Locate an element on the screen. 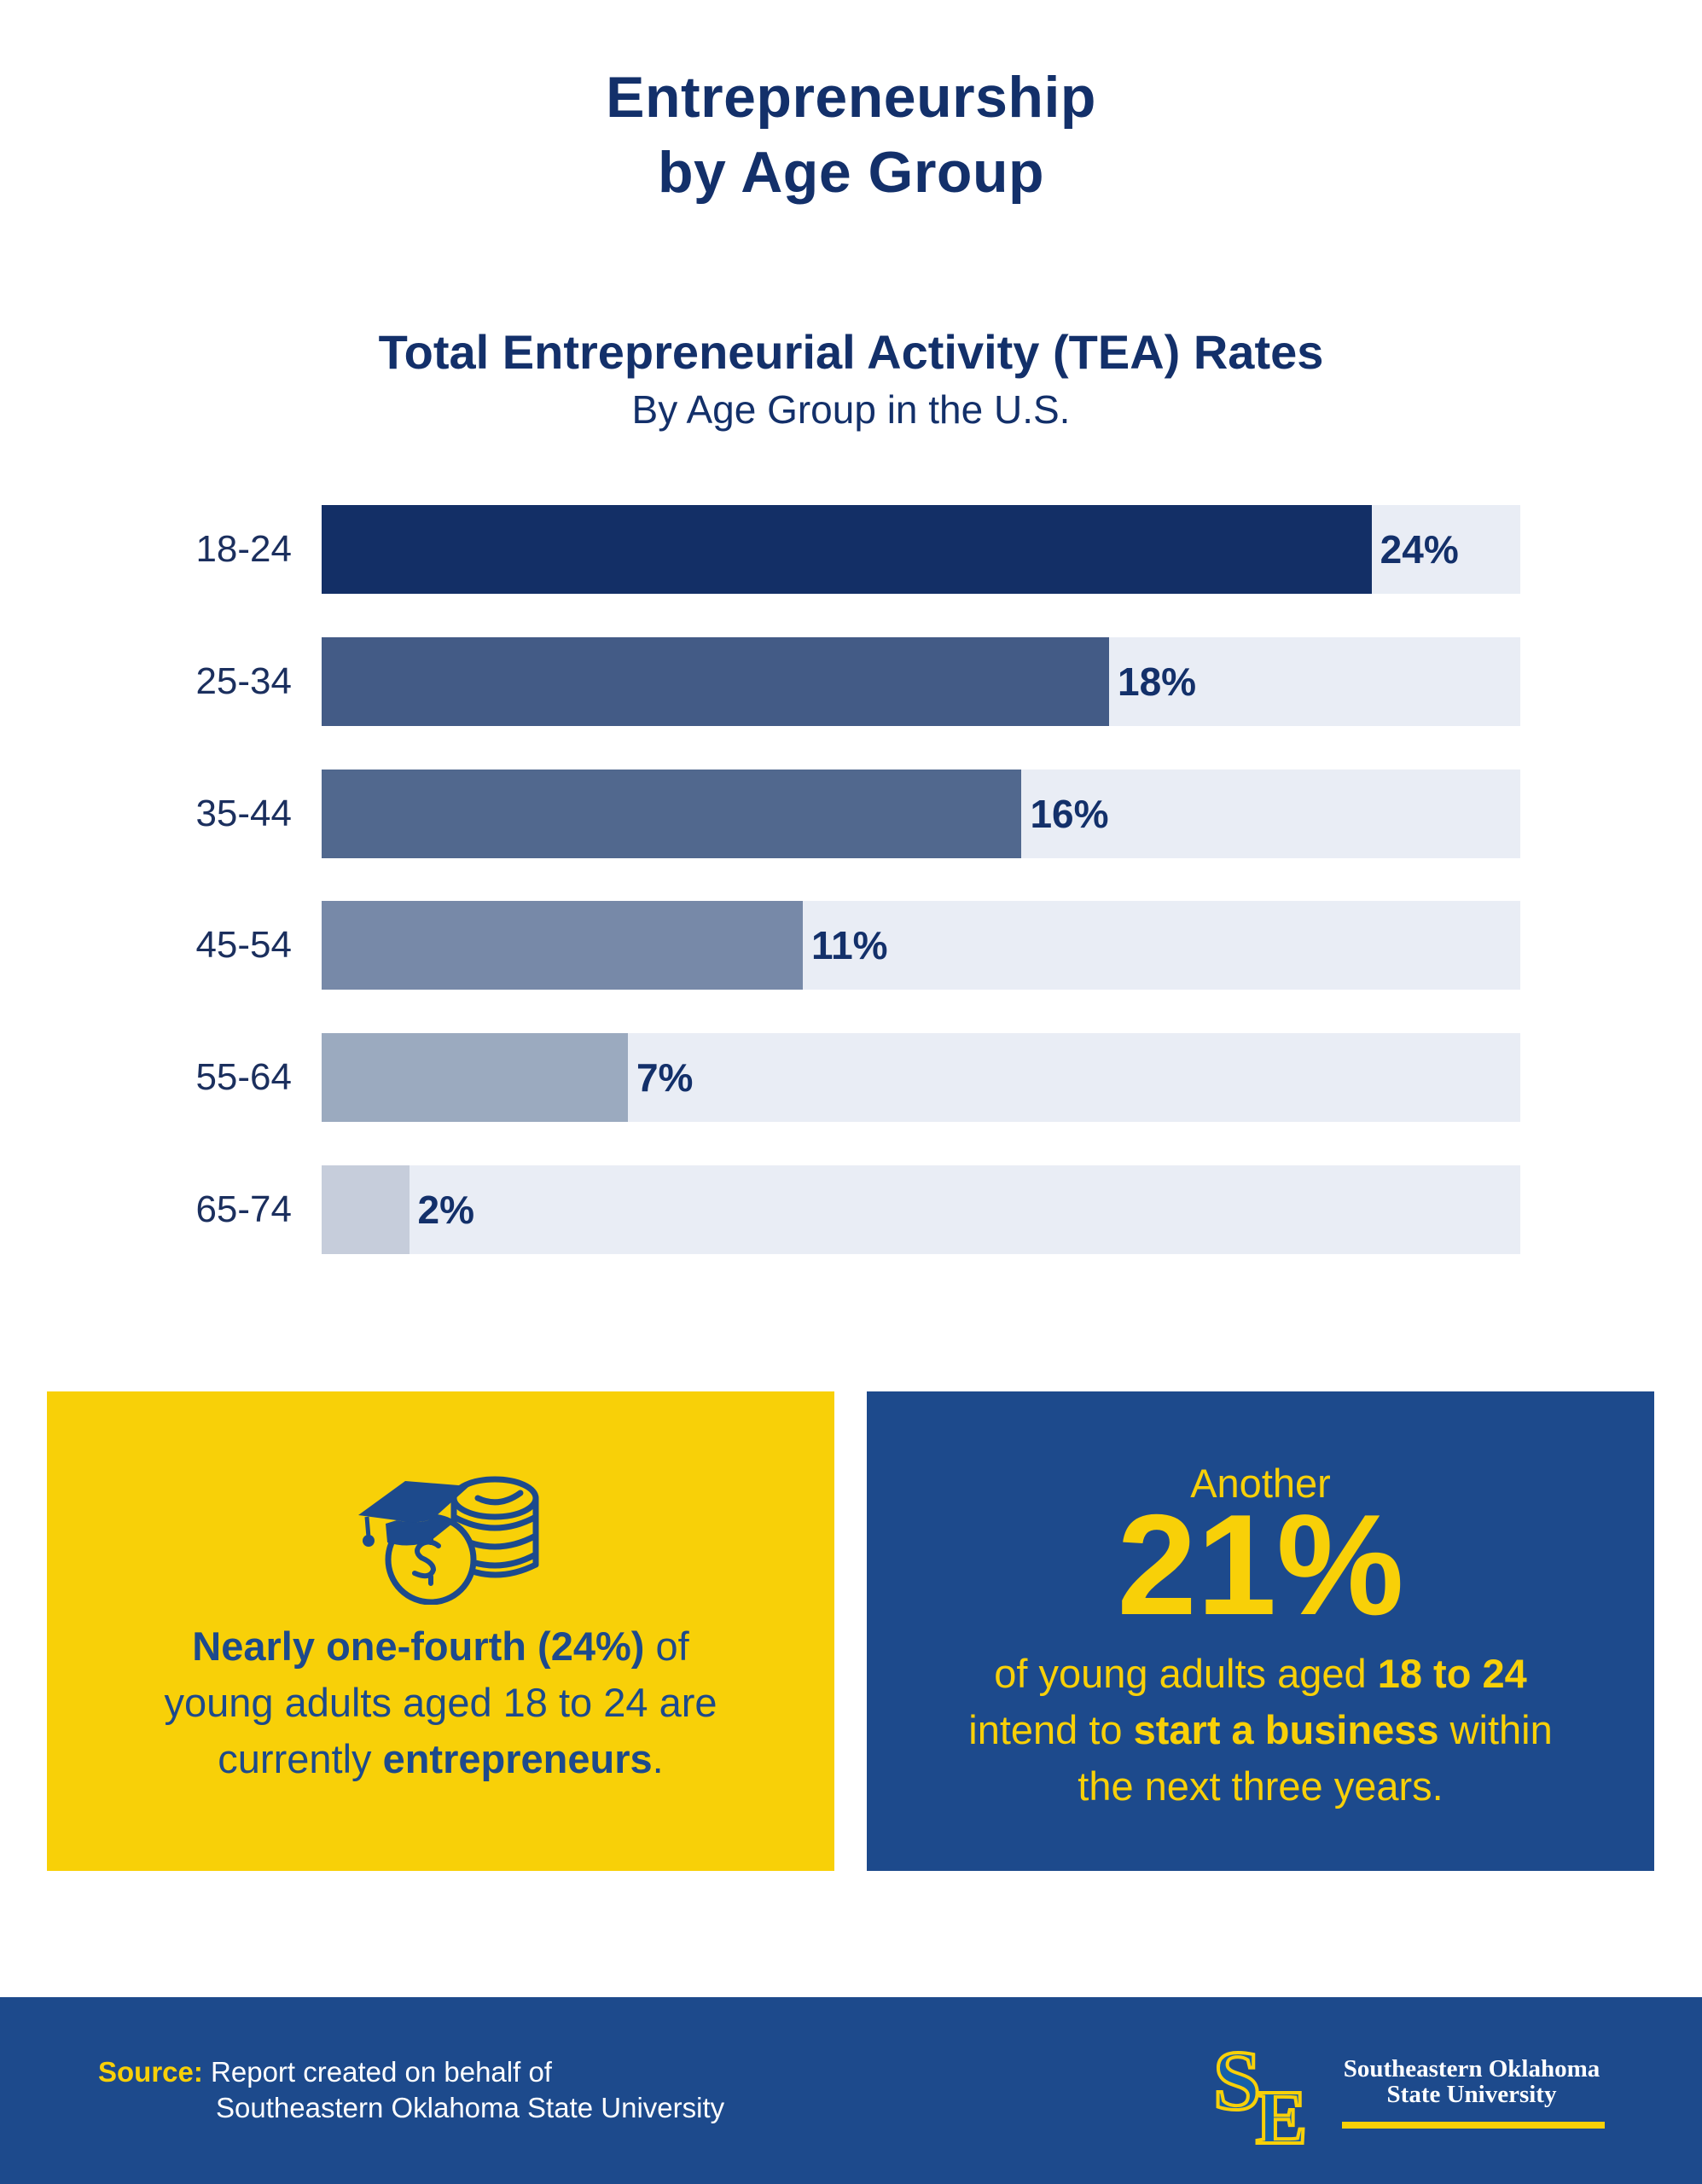 The width and height of the screenshot is (1702, 2184). text-segment: intend to is located at coordinates (1051, 1730).